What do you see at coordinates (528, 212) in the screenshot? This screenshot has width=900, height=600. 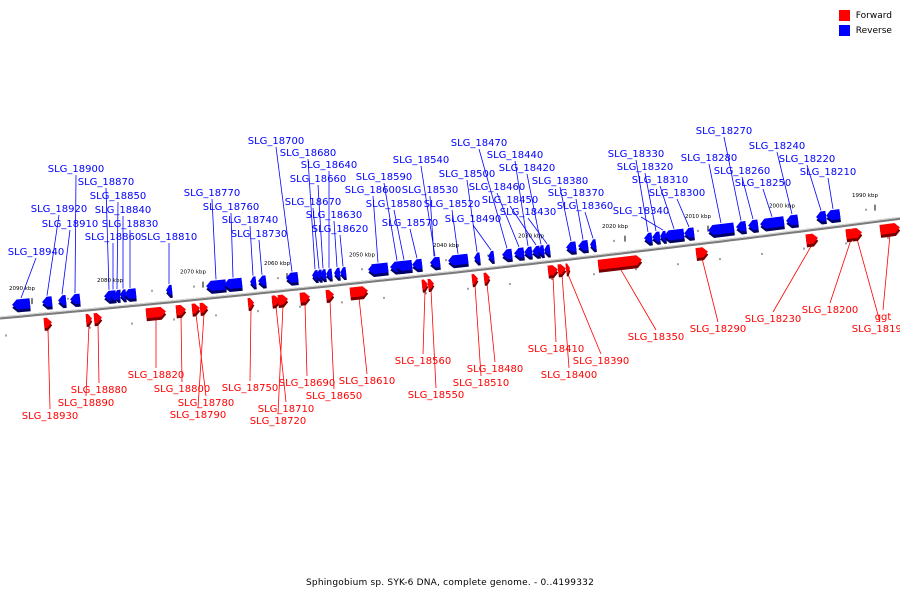 I see `gene-label: SLG_18430` at bounding box center [528, 212].